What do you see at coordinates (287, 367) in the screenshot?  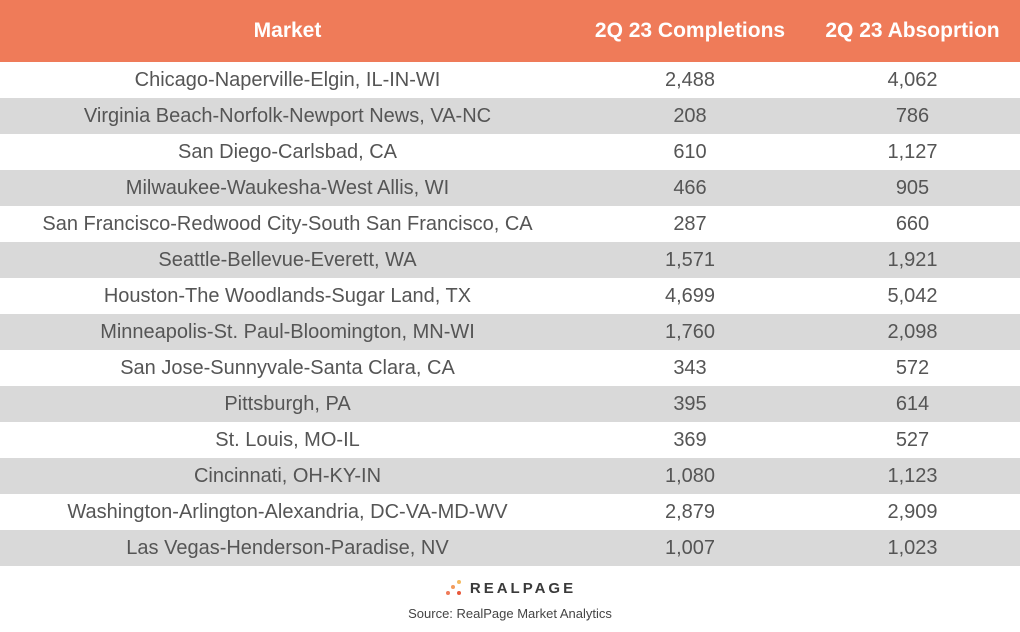 I see `cell-market: San Jose-Sunnyvale-Santa Clara, CA` at bounding box center [287, 367].